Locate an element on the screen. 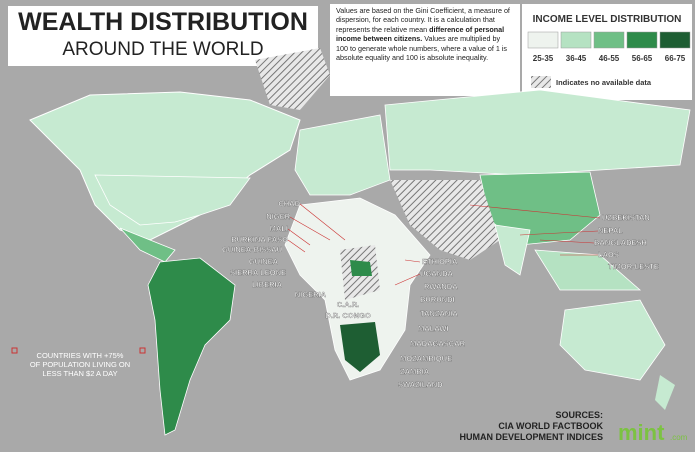 This screenshot has height=452, width=695. country-label: BURKINA FASO is located at coordinates (259, 239).